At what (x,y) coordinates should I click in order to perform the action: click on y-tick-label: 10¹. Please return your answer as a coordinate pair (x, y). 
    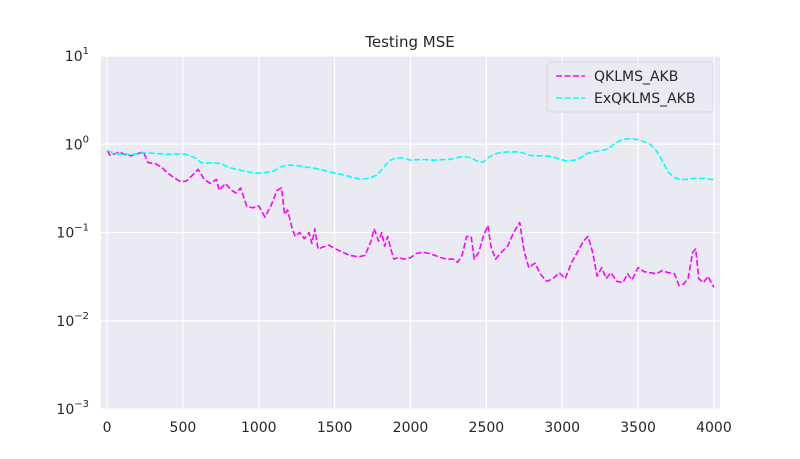
    Looking at the image, I should click on (77, 55).